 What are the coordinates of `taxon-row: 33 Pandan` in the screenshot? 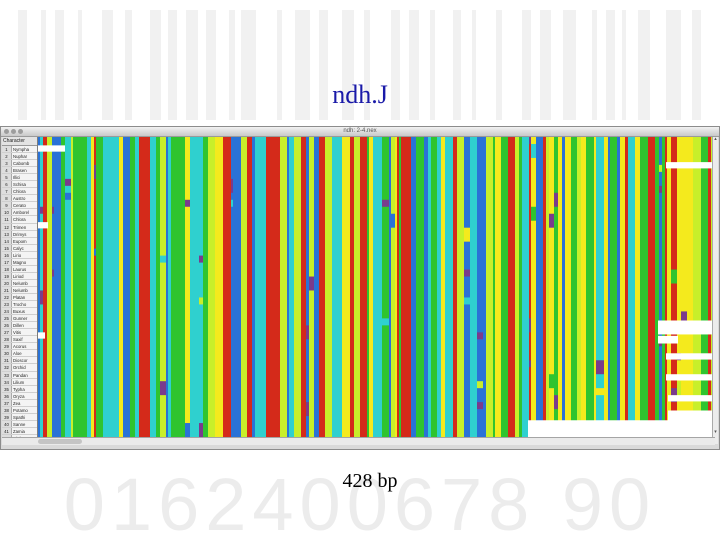 It's located at (19, 375).